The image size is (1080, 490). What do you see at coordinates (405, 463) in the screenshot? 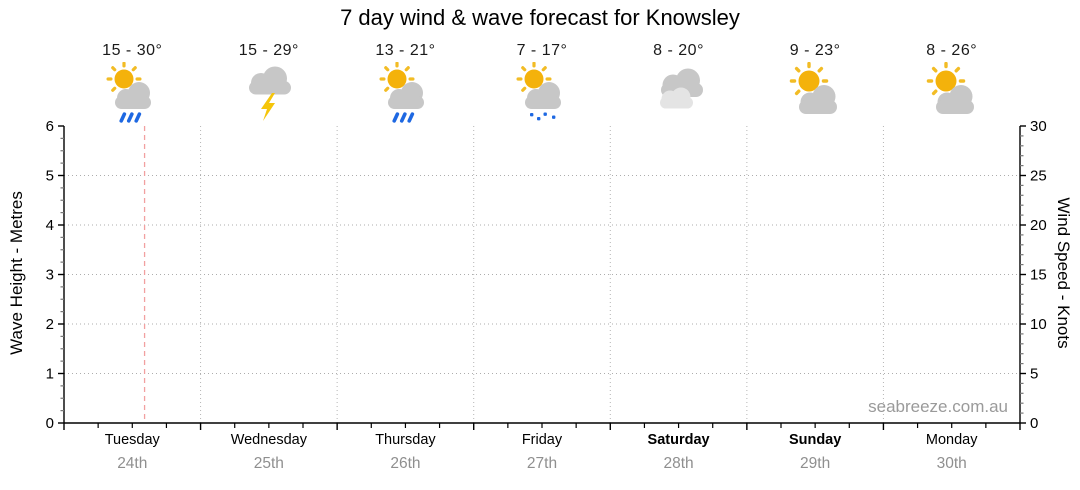
I see `day-date: 26th` at bounding box center [405, 463].